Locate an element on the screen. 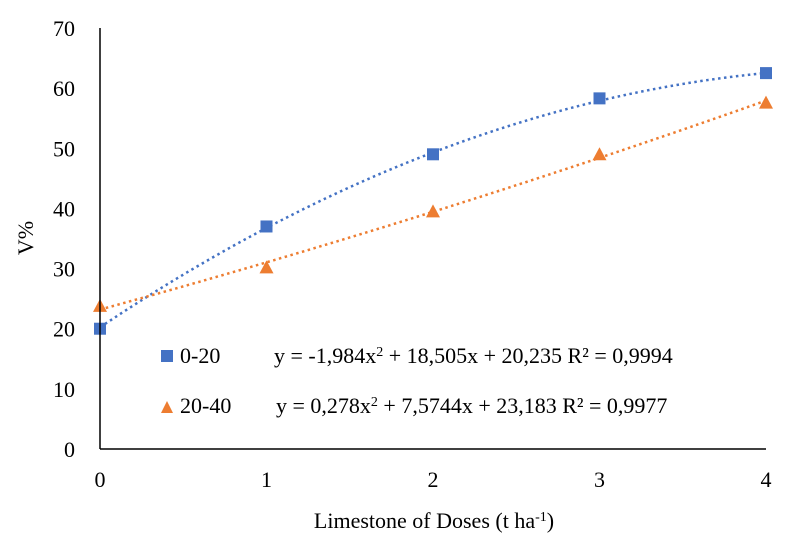  x-tick-label: 2 is located at coordinates (433, 479).